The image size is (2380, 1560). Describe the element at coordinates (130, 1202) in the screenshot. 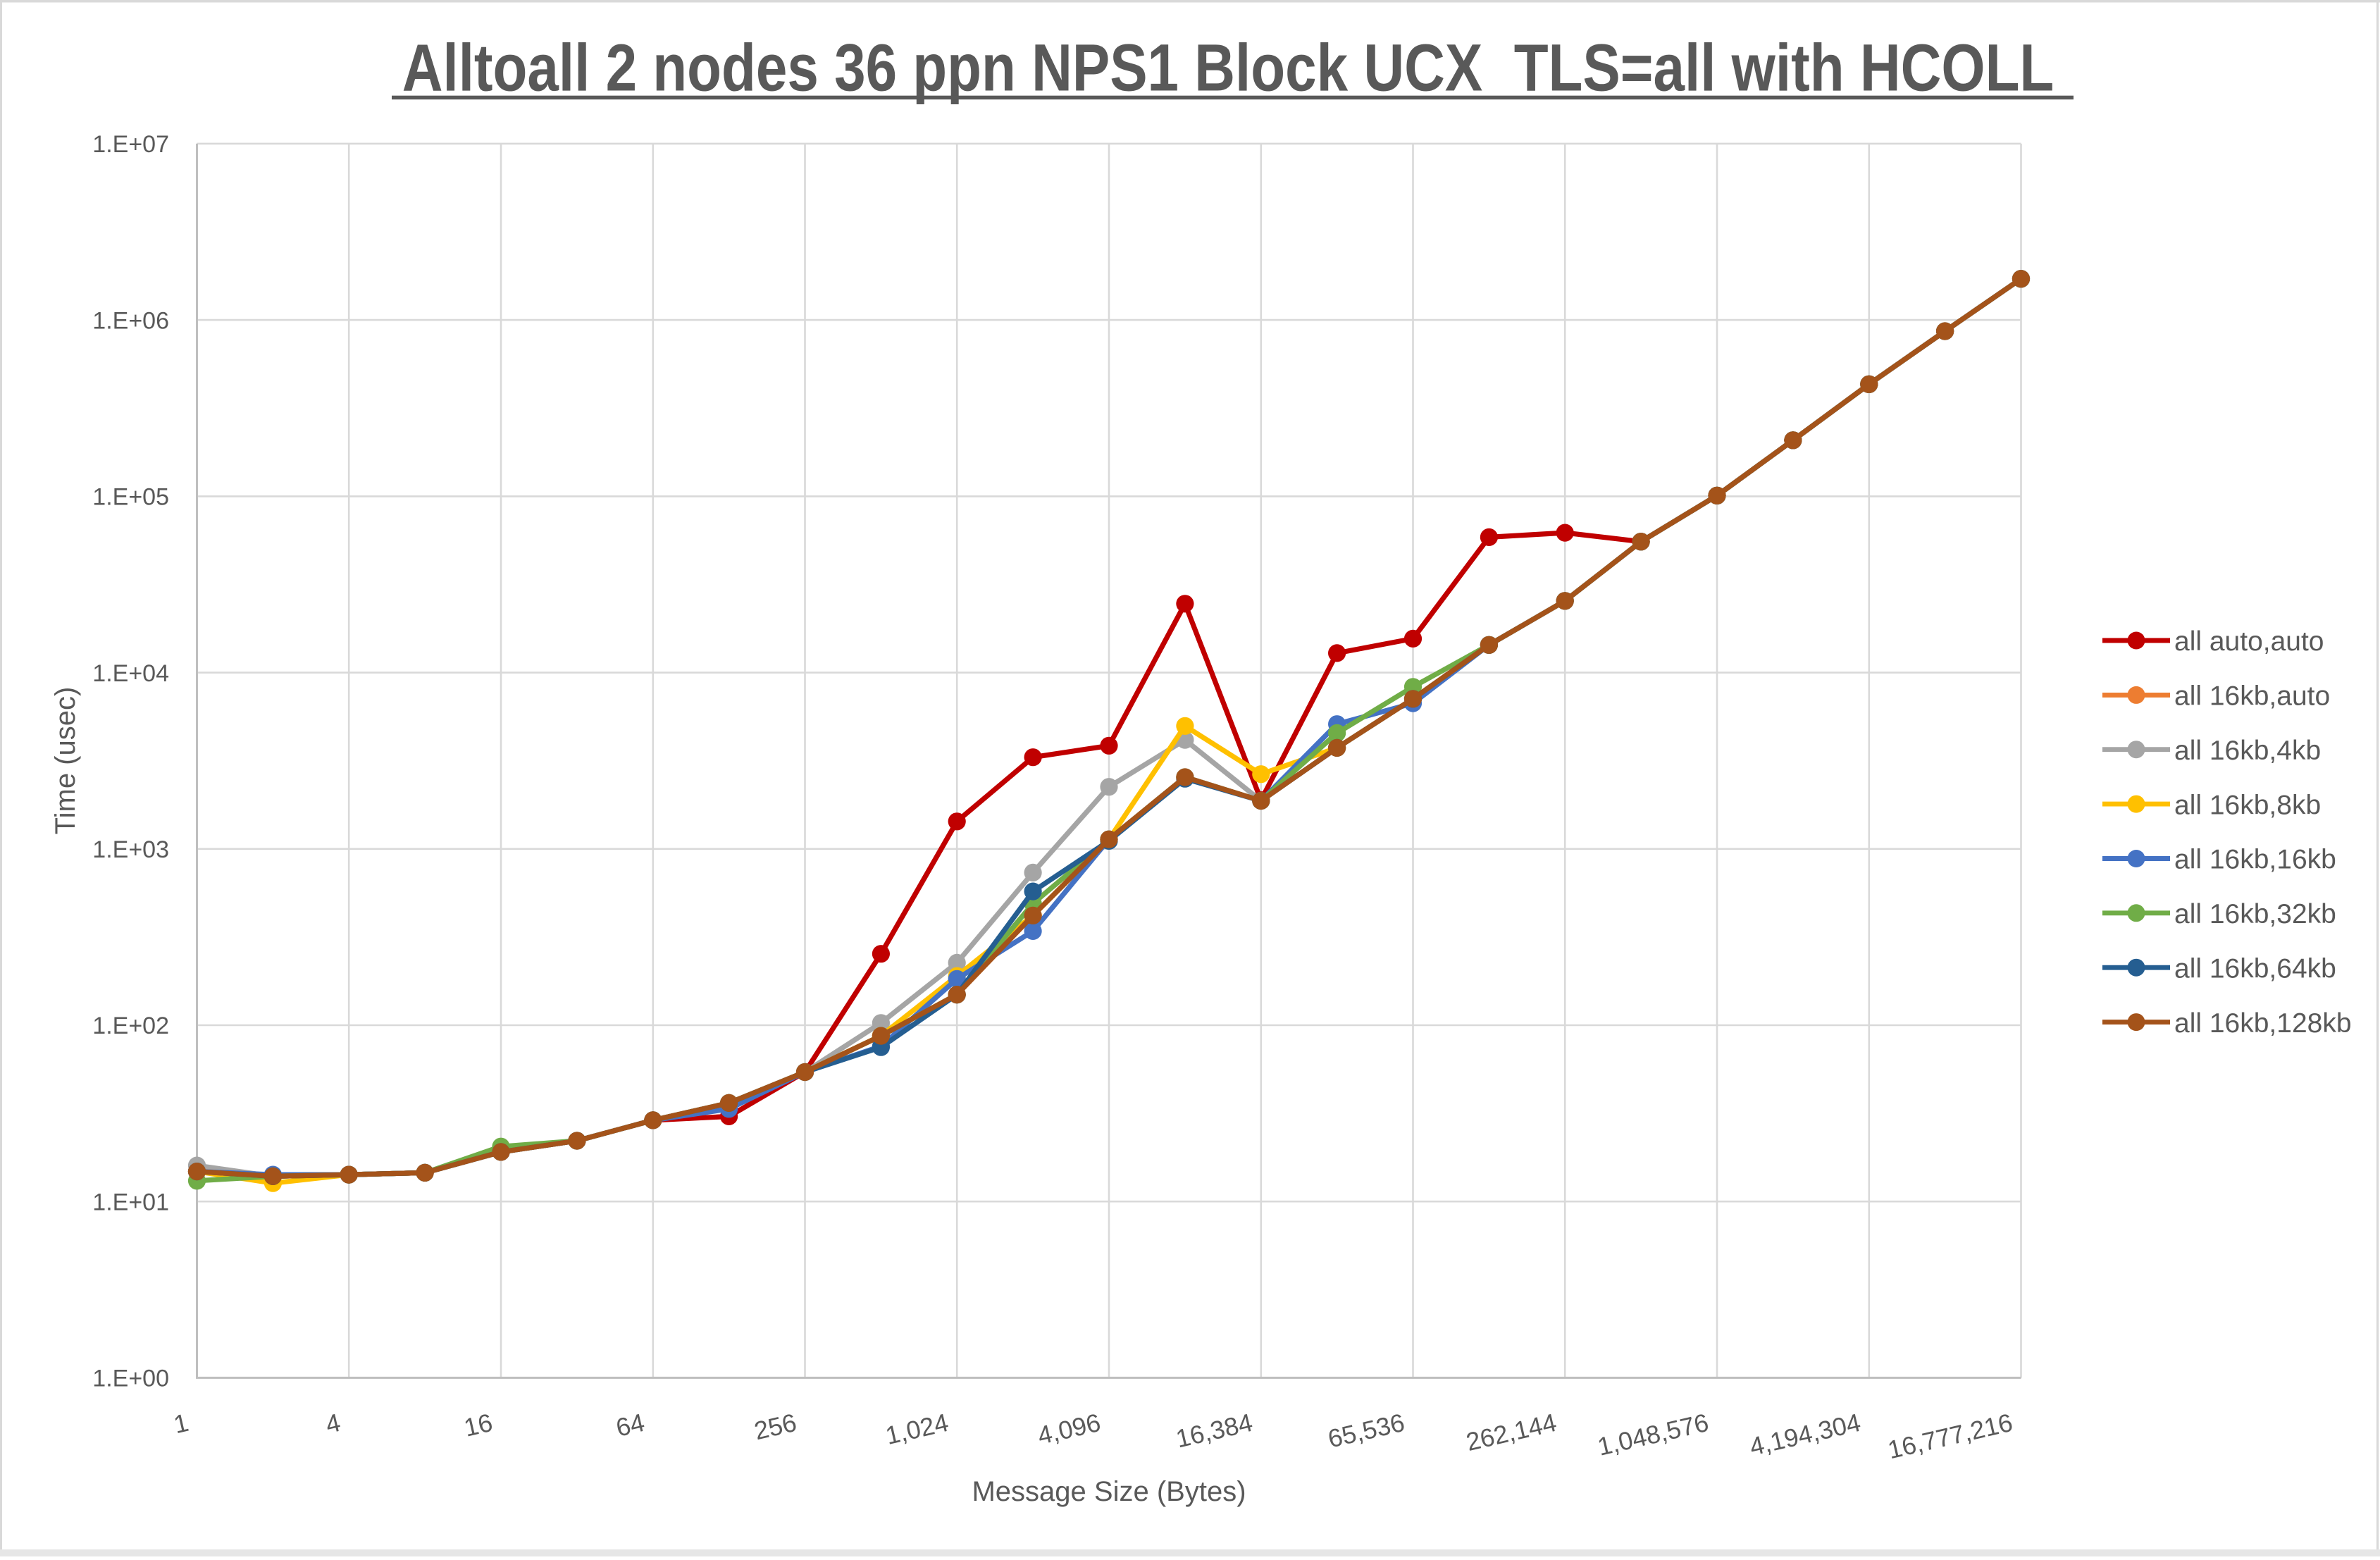

I see `svg-text: 1.E+01` at that location.